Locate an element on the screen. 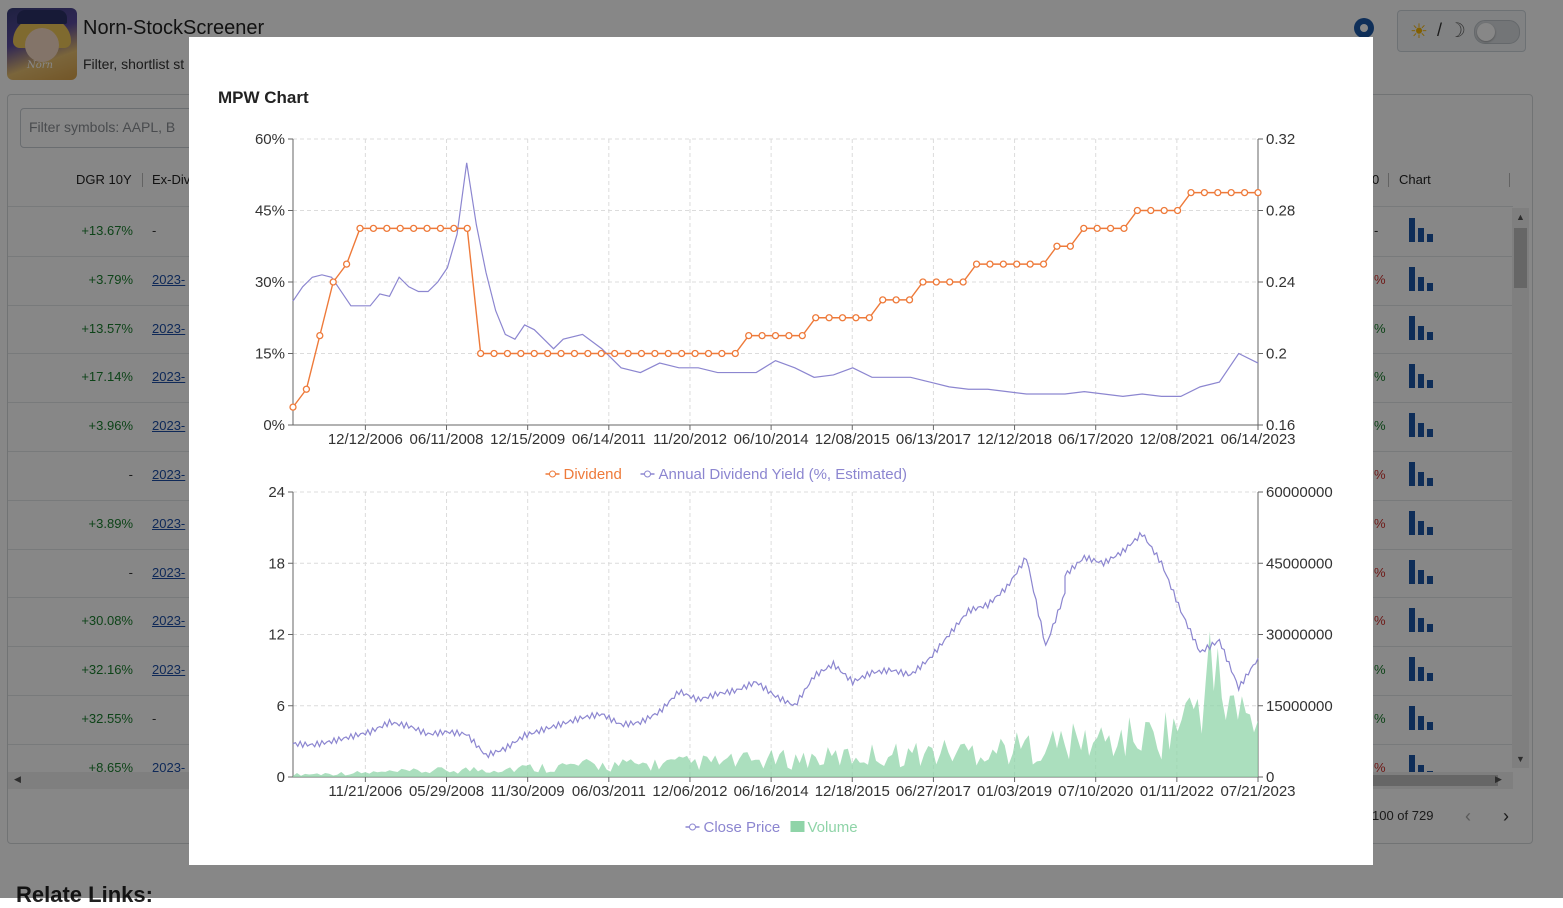  x-tick-label: 12/08/2021 is located at coordinates (1176, 439).